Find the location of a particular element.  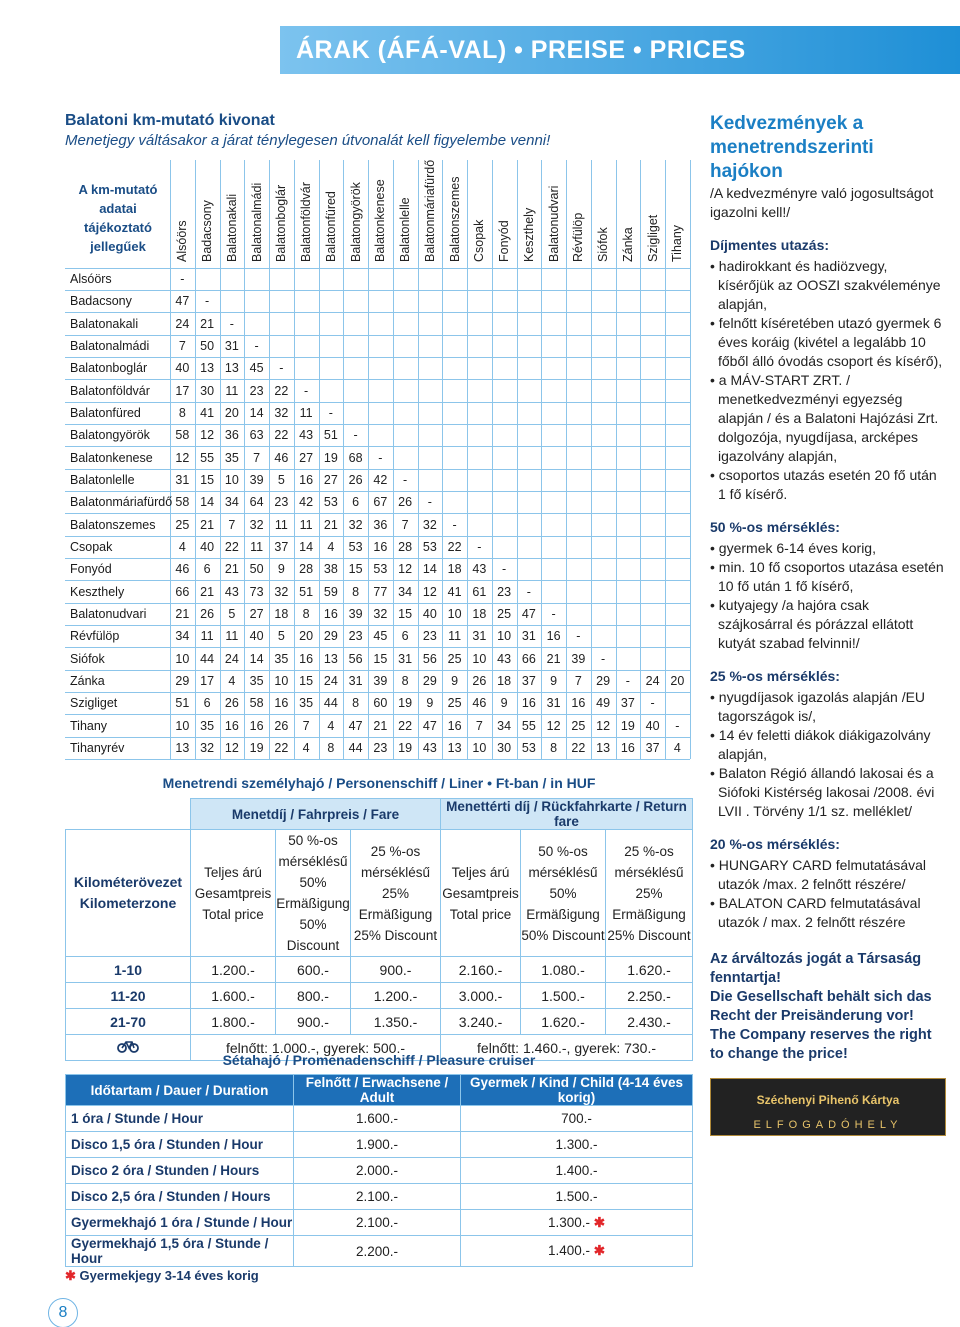

row-name: Szigliget is located at coordinates (94, 703).